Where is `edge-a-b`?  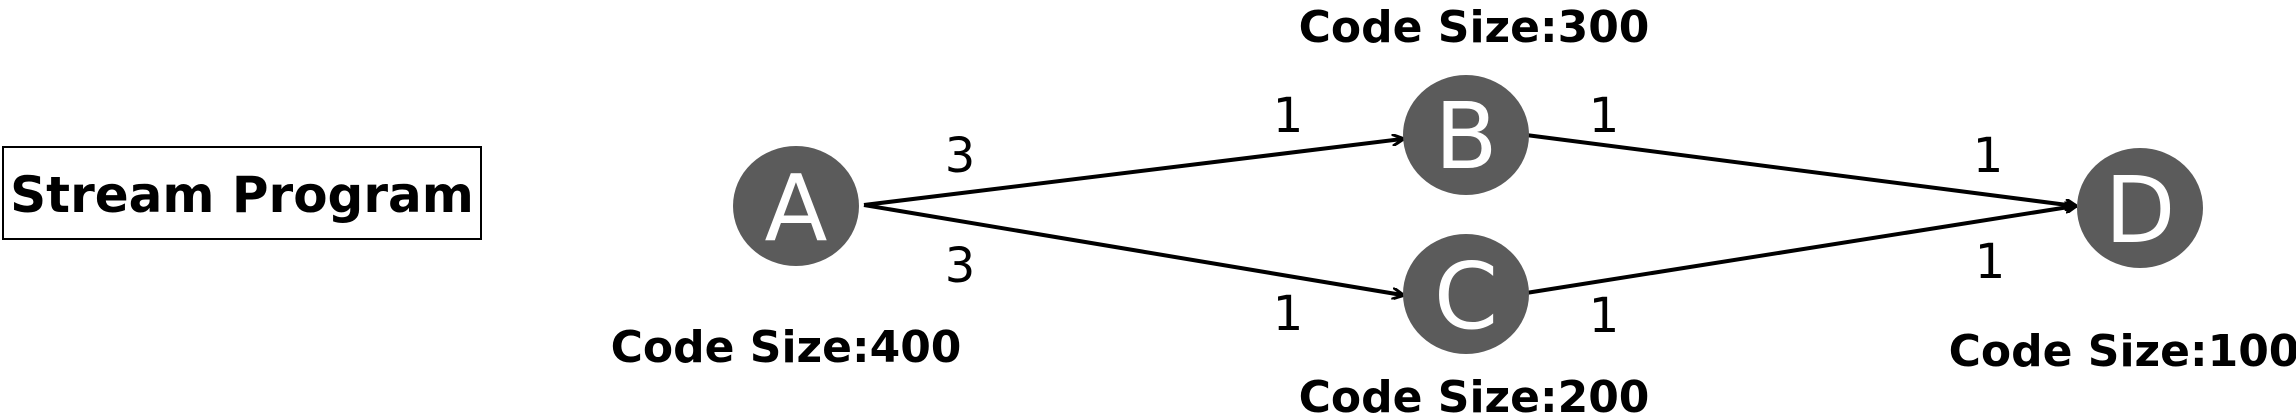 edge-a-b is located at coordinates (1132, 173).